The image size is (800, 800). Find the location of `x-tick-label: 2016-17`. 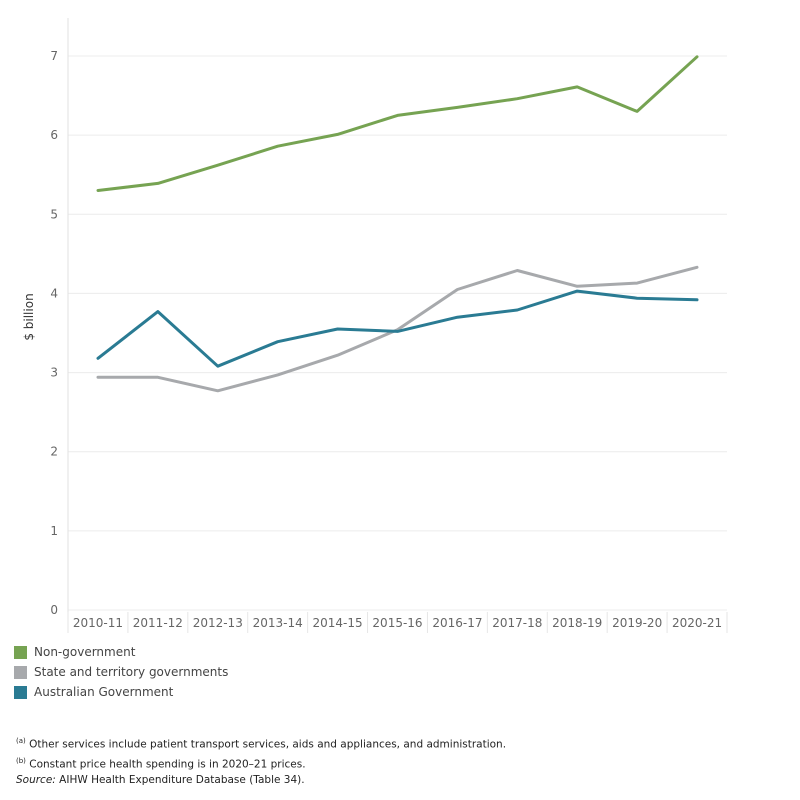

x-tick-label: 2016-17 is located at coordinates (457, 623).